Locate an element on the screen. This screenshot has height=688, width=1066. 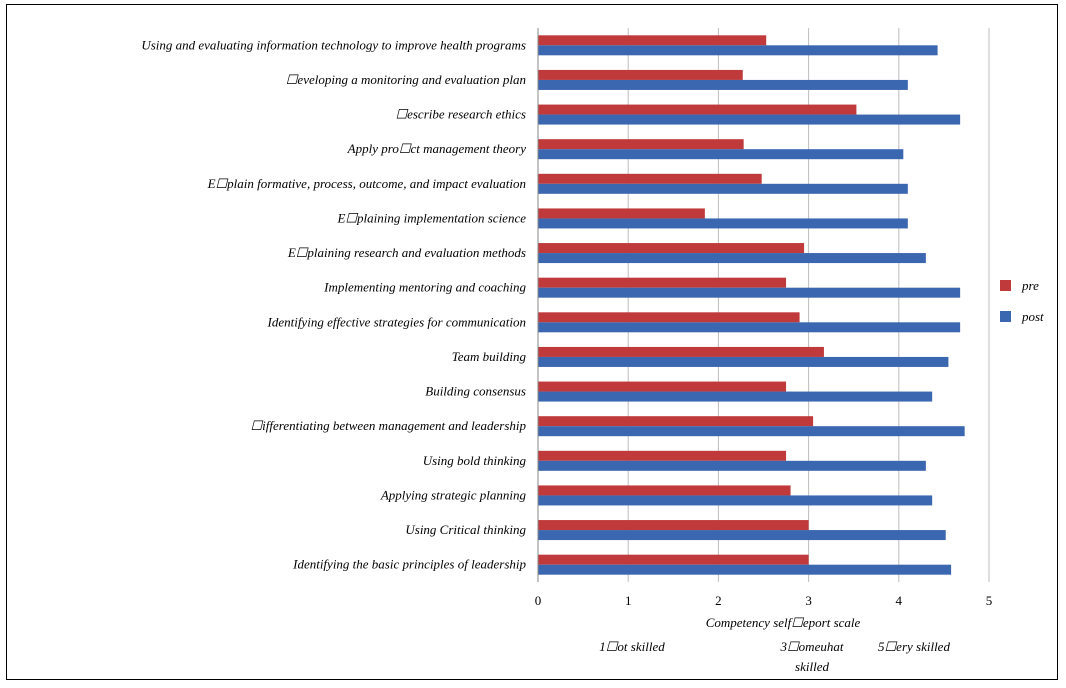
legend-label-pre: pre is located at coordinates (1030, 285).